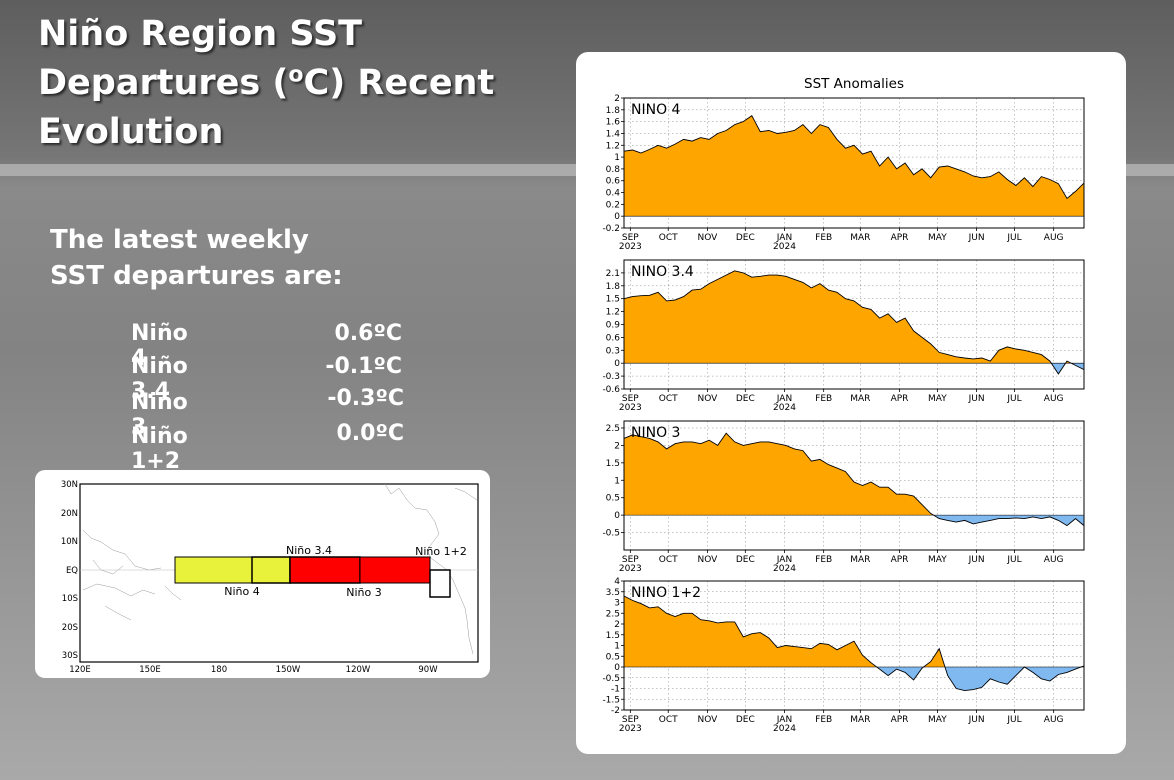 This screenshot has width=1174, height=780. I want to click on intro-line-1: The latest weekly, so click(179, 240).